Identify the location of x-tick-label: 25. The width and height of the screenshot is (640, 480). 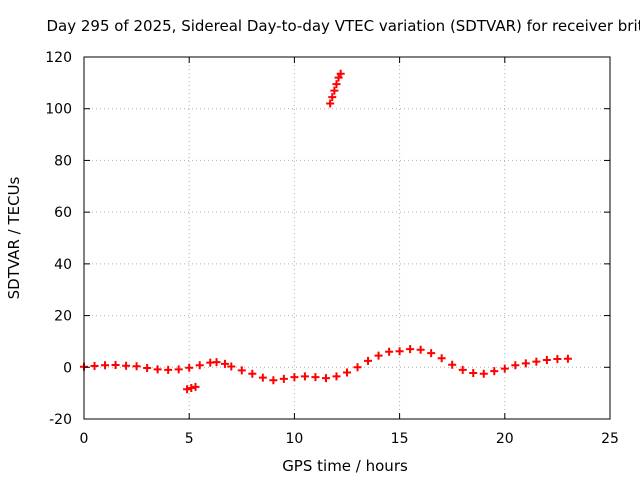
(610, 439).